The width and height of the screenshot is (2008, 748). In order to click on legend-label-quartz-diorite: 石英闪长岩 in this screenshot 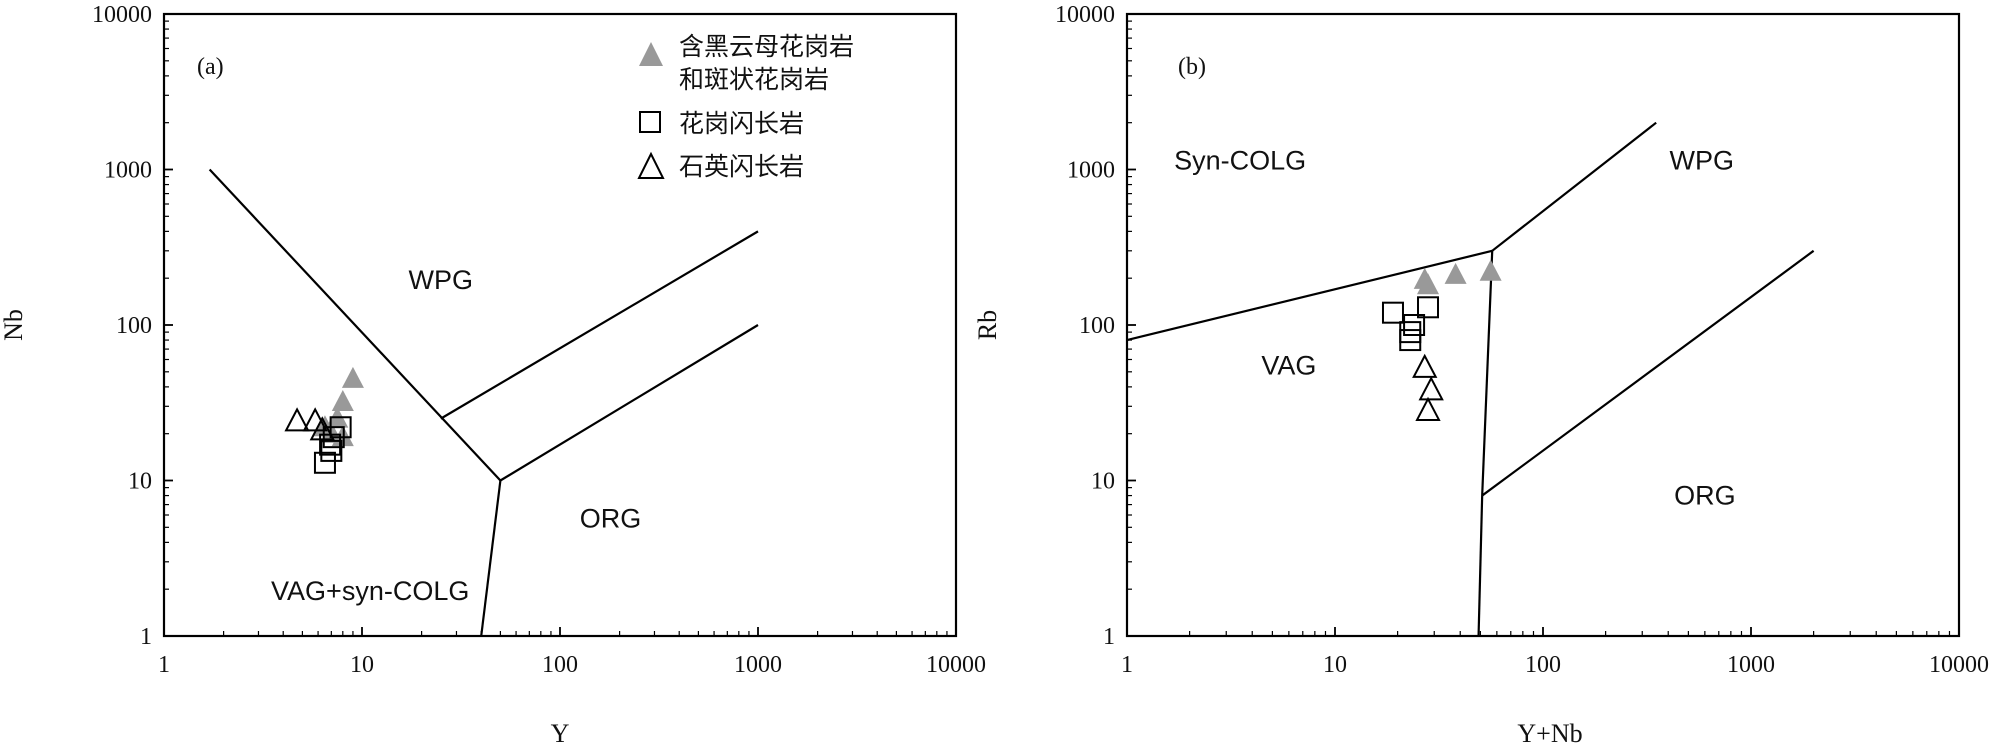, I will do `click(741, 166)`.